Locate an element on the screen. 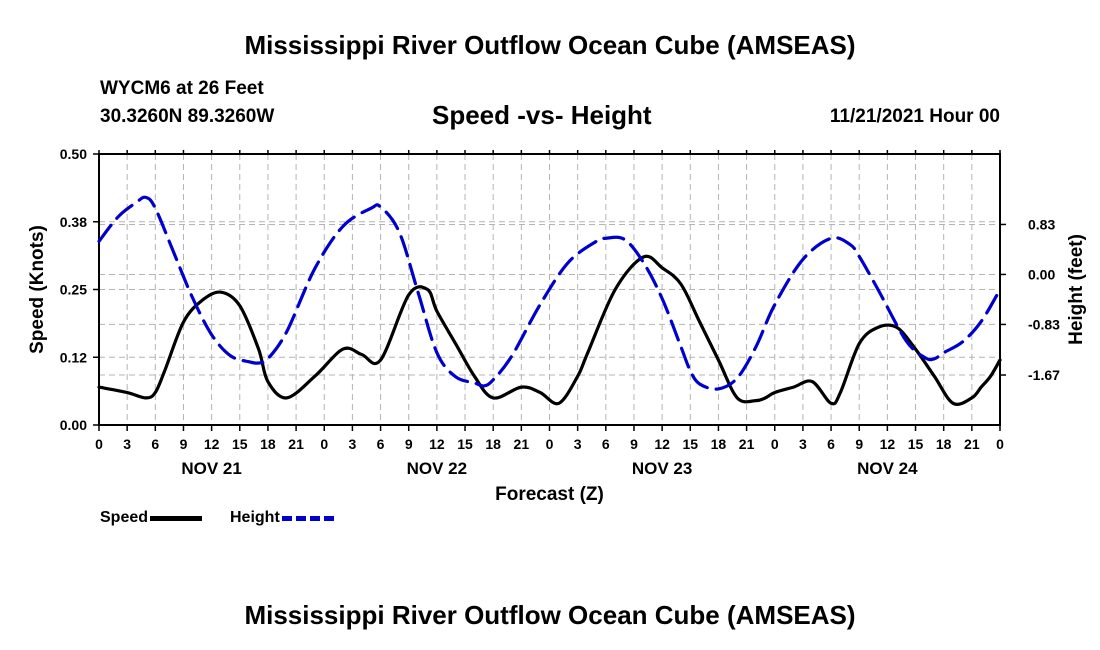 The height and width of the screenshot is (650, 1100). y-tick-label-right: -0.83 is located at coordinates (1044, 324).